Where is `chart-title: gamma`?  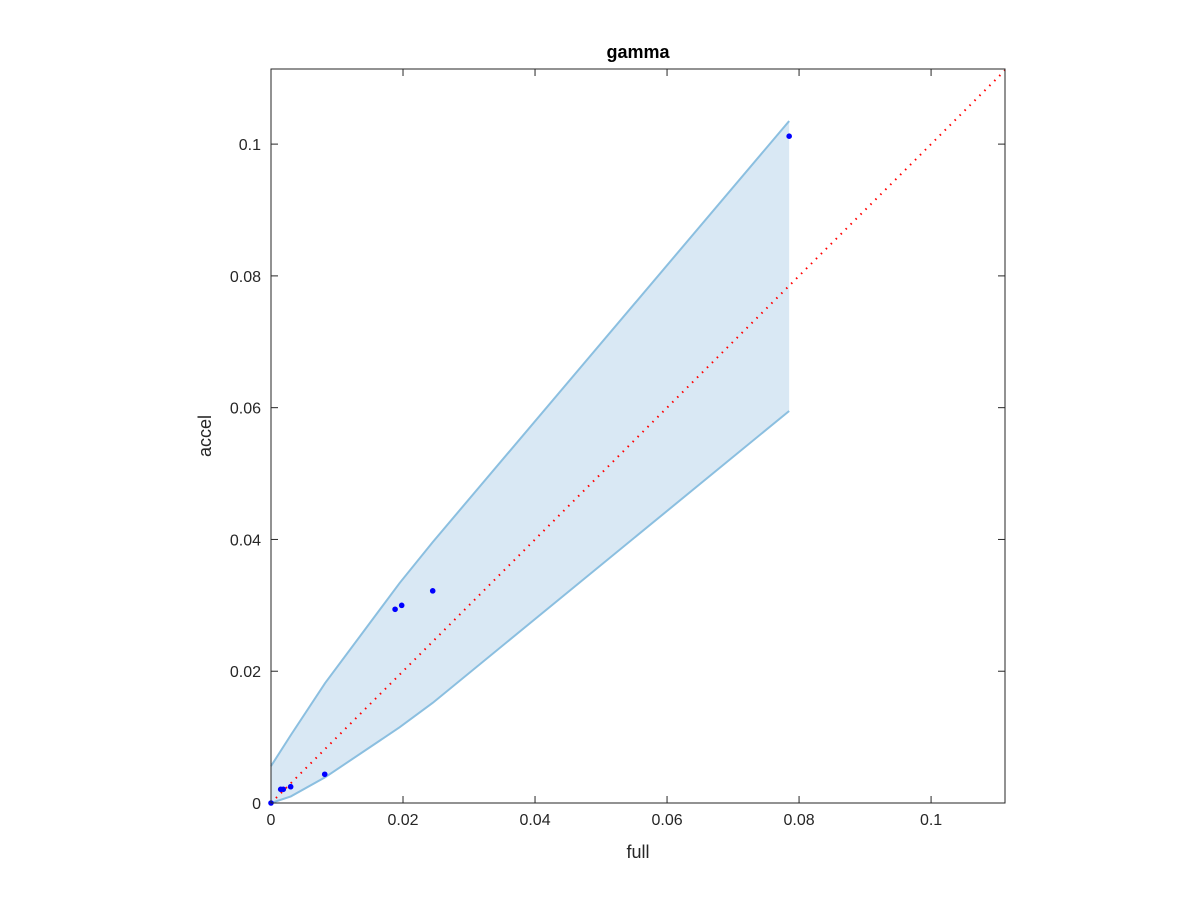
chart-title: gamma is located at coordinates (638, 52).